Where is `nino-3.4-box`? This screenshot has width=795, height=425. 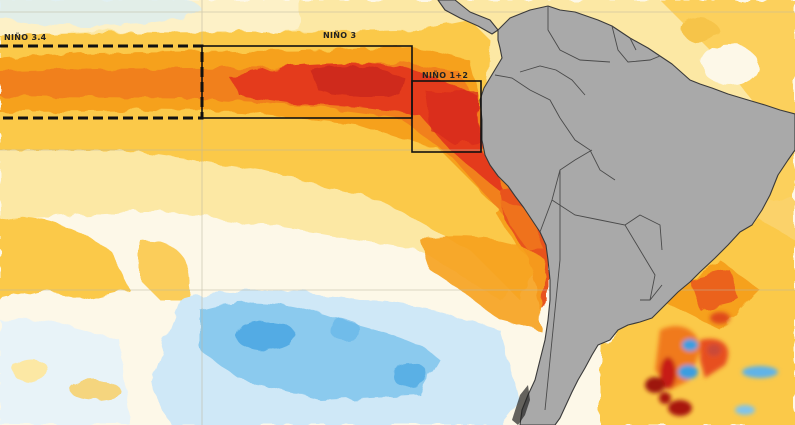 nino-3.4-box is located at coordinates (102, 82).